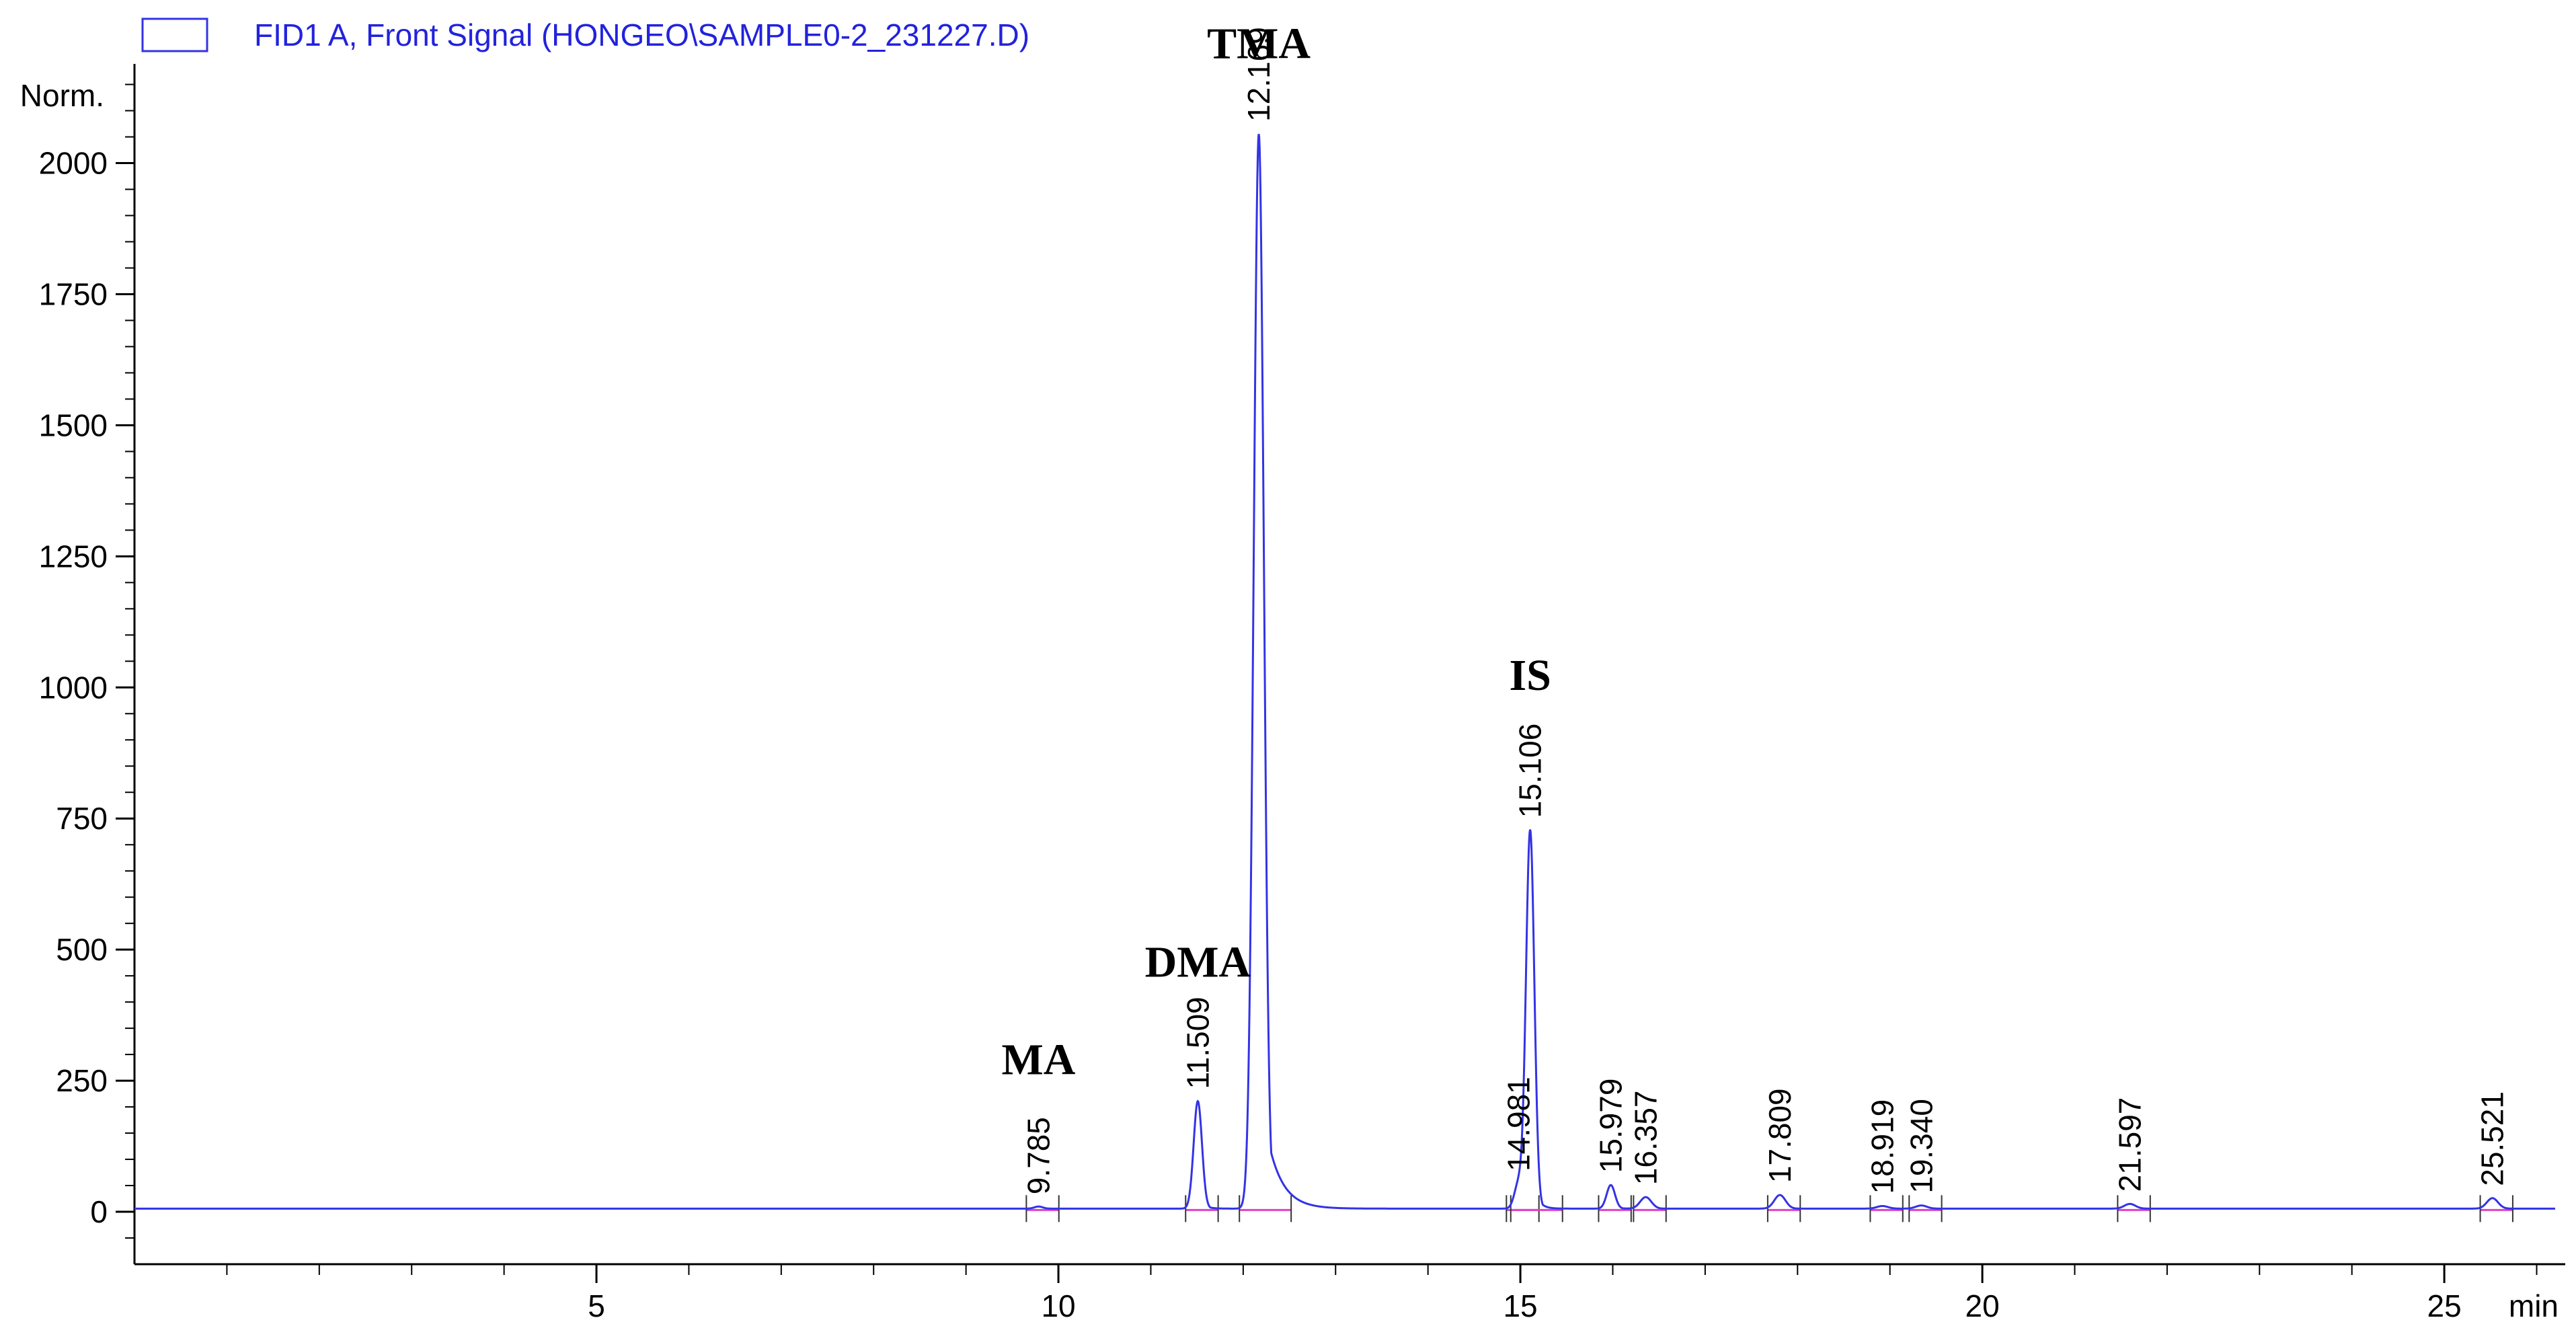 The width and height of the screenshot is (2576, 1318). Describe the element at coordinates (74, 293) in the screenshot. I see `y-tick-label: 1750` at that location.